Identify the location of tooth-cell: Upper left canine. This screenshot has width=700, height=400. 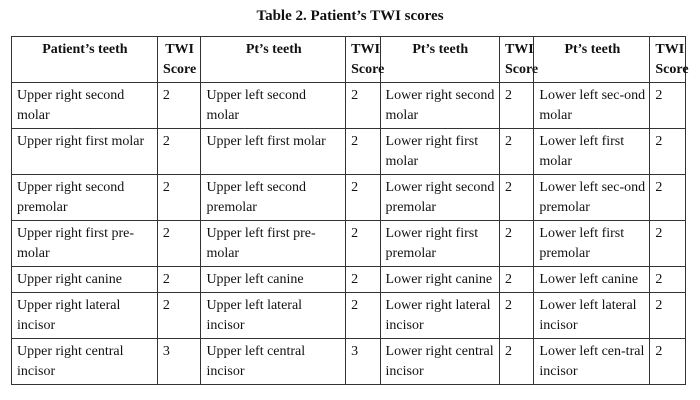
(273, 279).